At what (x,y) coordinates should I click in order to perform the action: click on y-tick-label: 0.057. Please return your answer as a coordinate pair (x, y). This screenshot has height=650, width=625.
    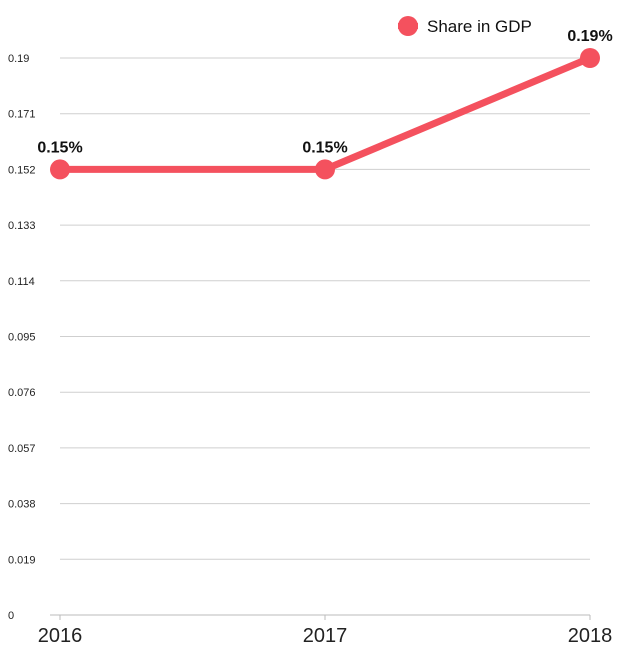
    Looking at the image, I should click on (22, 449).